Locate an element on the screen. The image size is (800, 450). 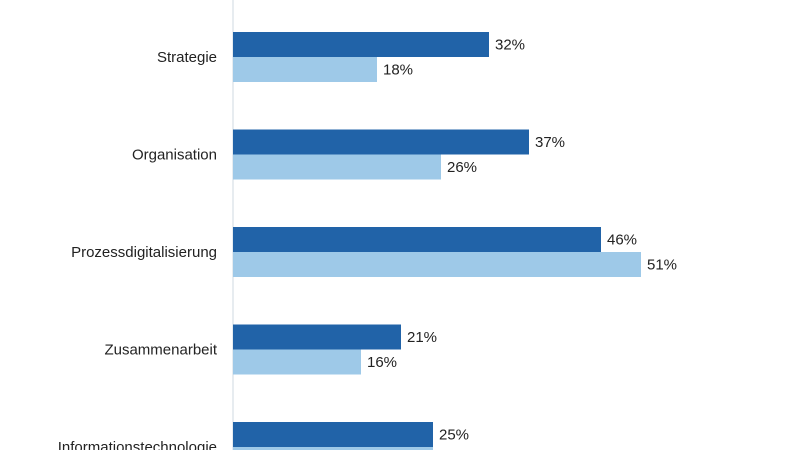
category-label-1: Organisation is located at coordinates (174, 155).